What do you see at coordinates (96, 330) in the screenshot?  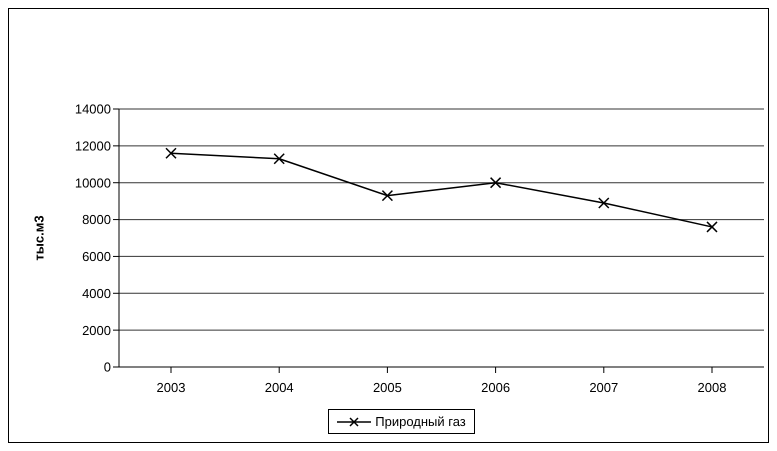 I see `y-tick-label: 2000` at bounding box center [96, 330].